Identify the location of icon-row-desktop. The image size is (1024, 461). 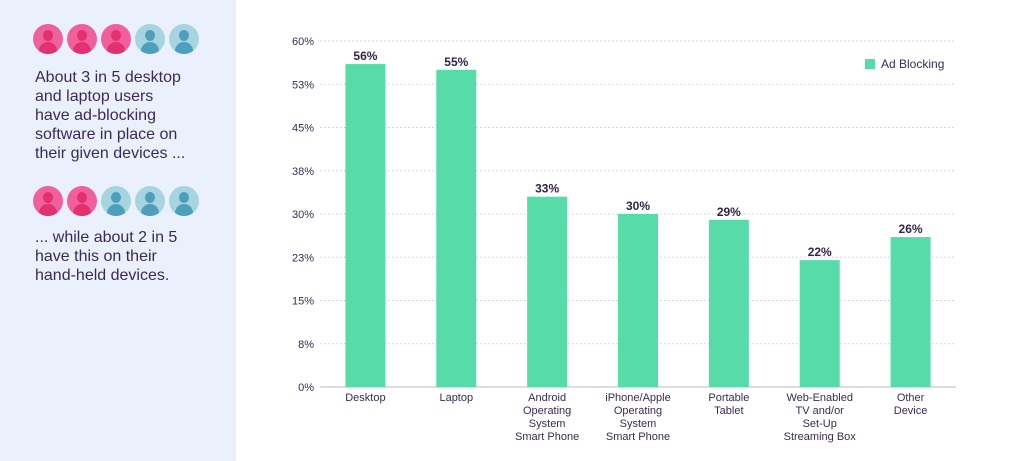
(116, 39).